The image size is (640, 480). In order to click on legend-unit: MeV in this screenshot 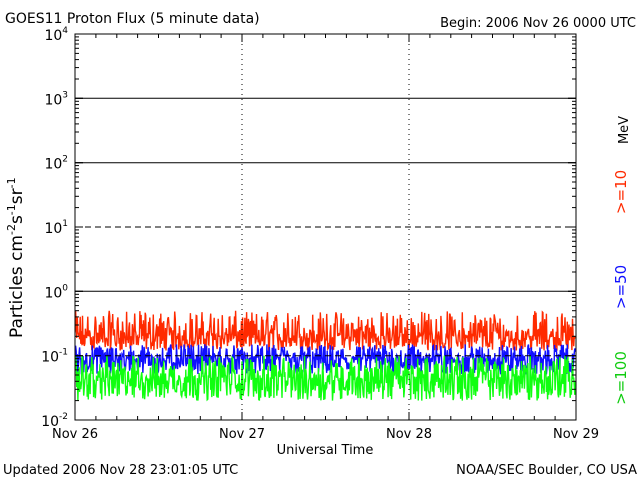, I will do `click(624, 130)`.